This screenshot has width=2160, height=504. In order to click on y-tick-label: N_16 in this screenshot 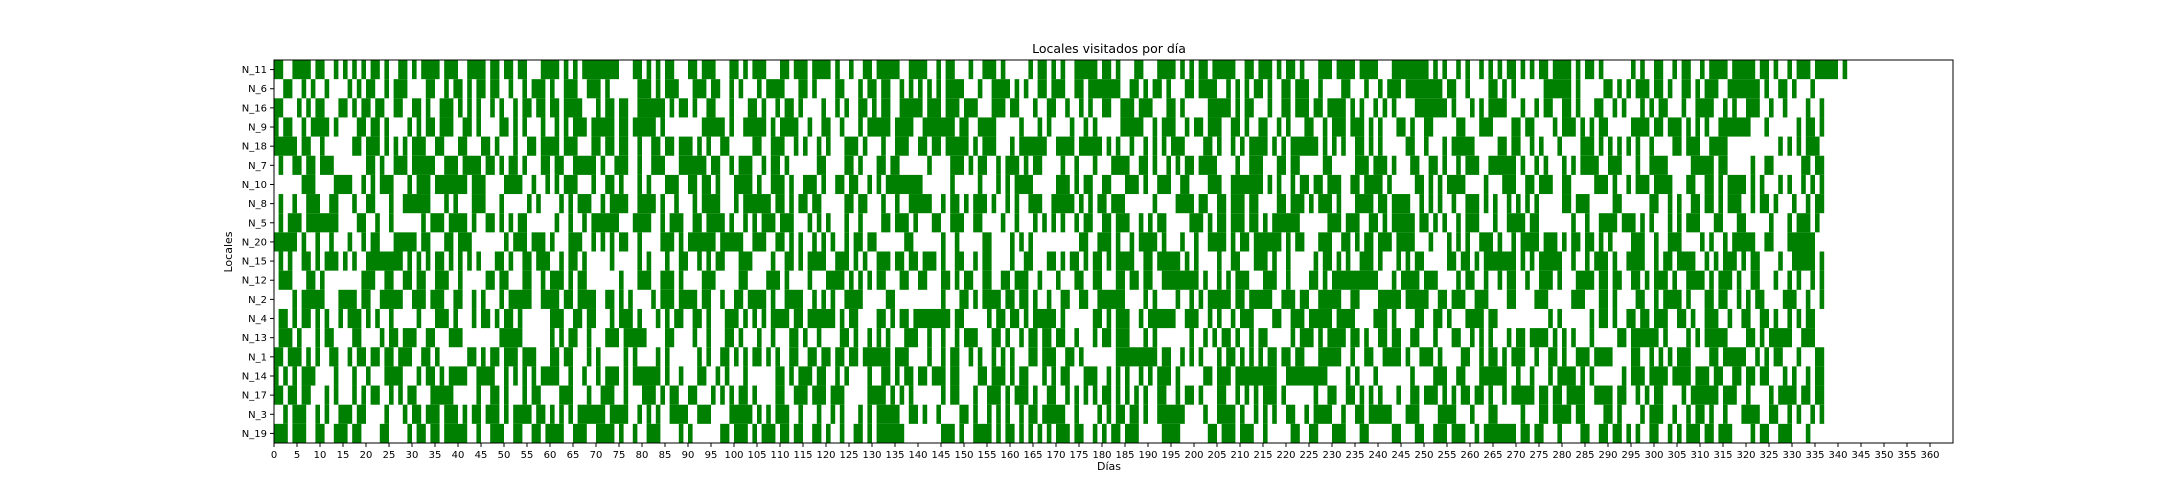, I will do `click(254, 108)`.